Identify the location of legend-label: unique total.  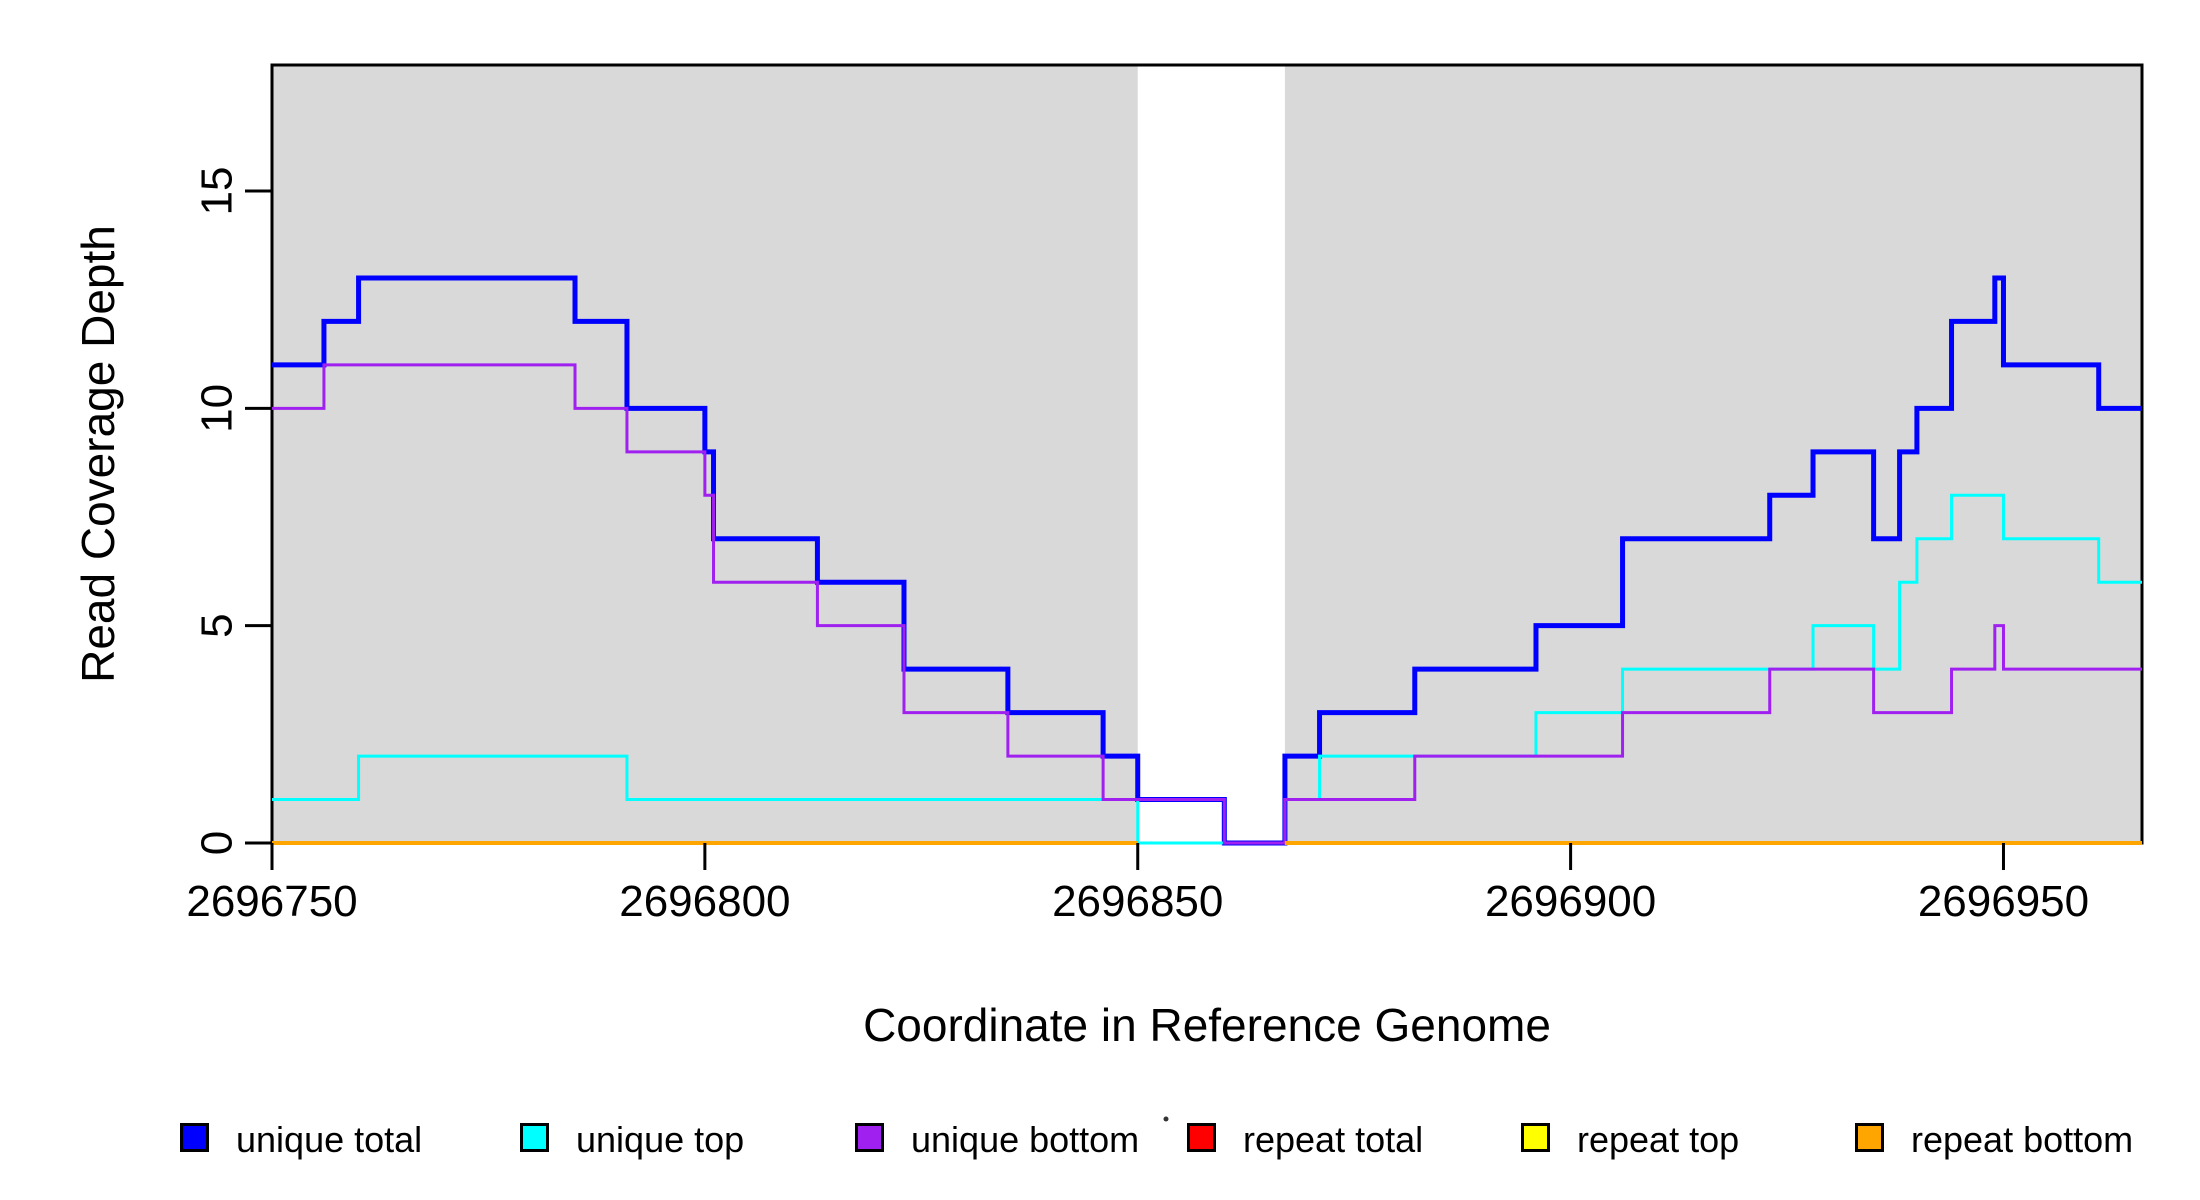
(329, 1139).